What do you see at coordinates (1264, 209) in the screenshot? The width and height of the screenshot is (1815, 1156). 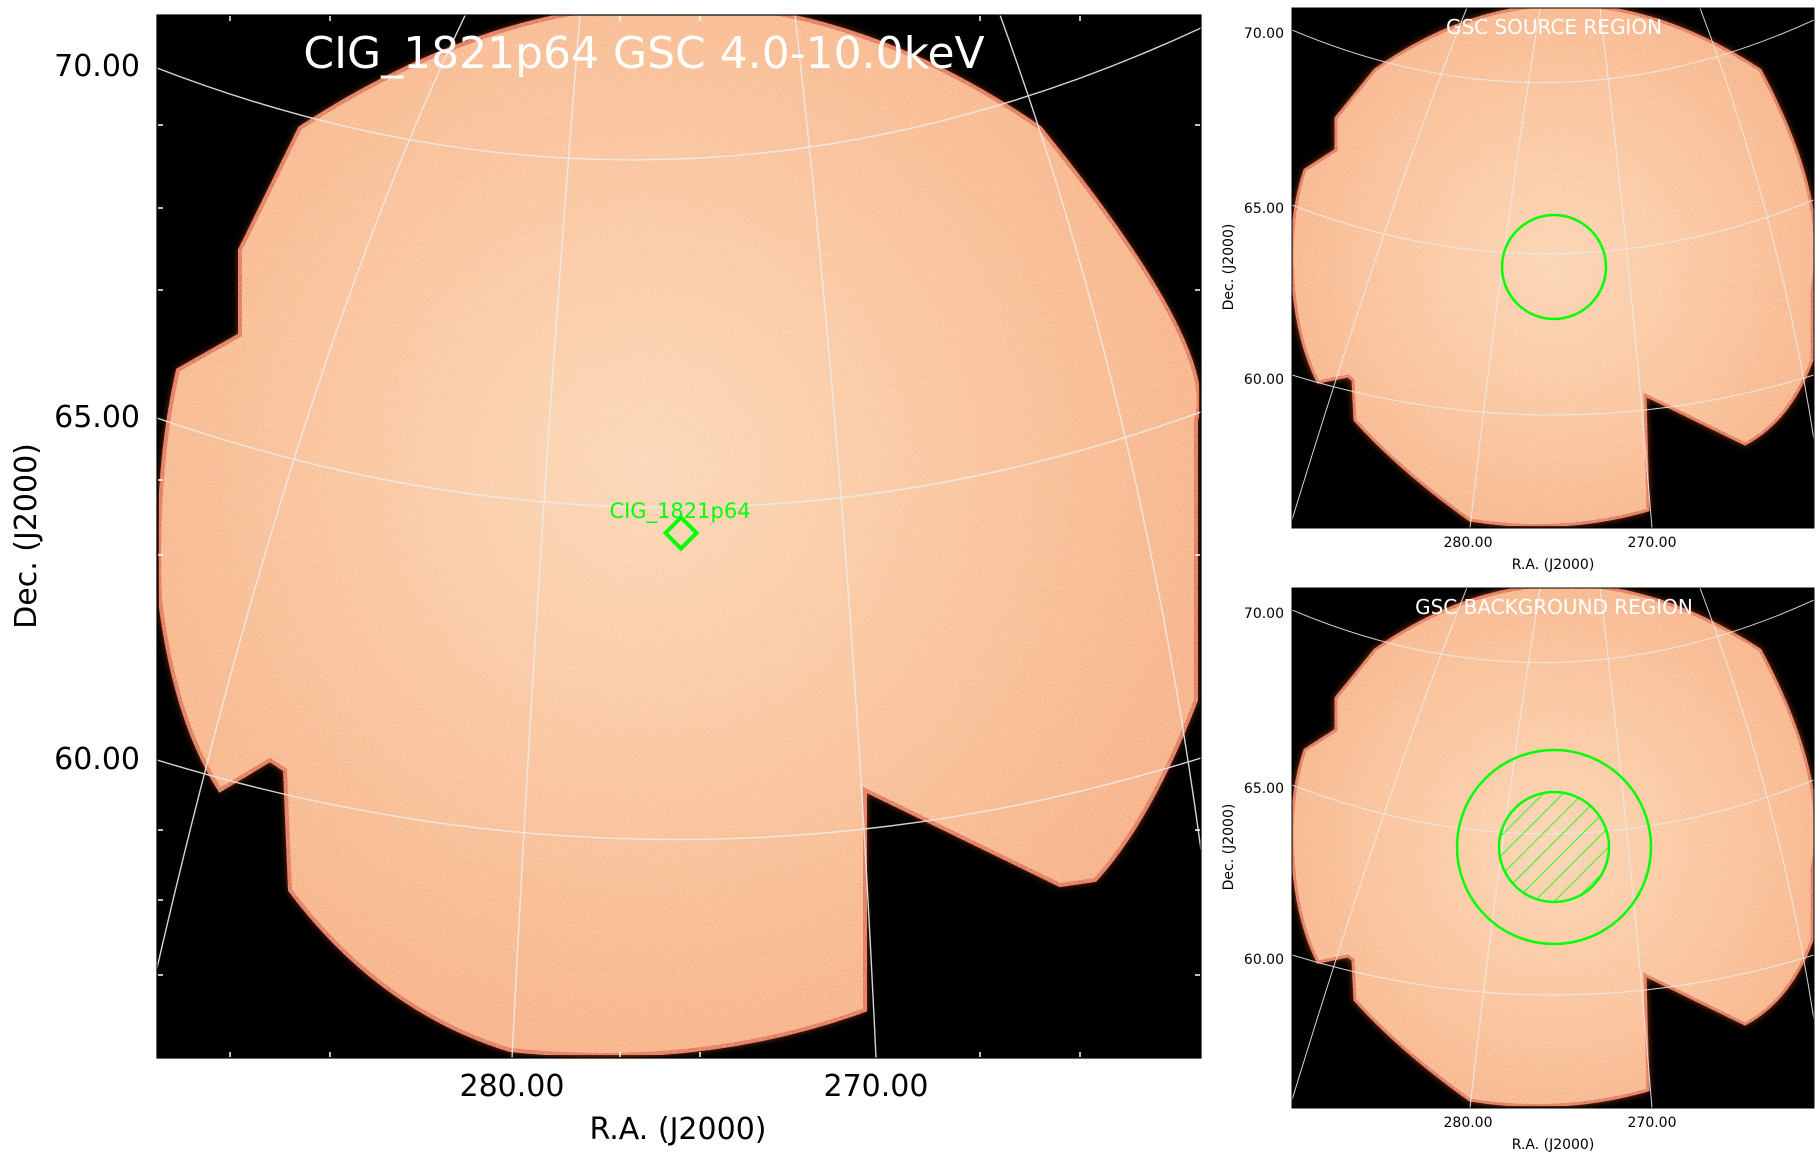 I see `source-y-tick-label: 65.00` at bounding box center [1264, 209].